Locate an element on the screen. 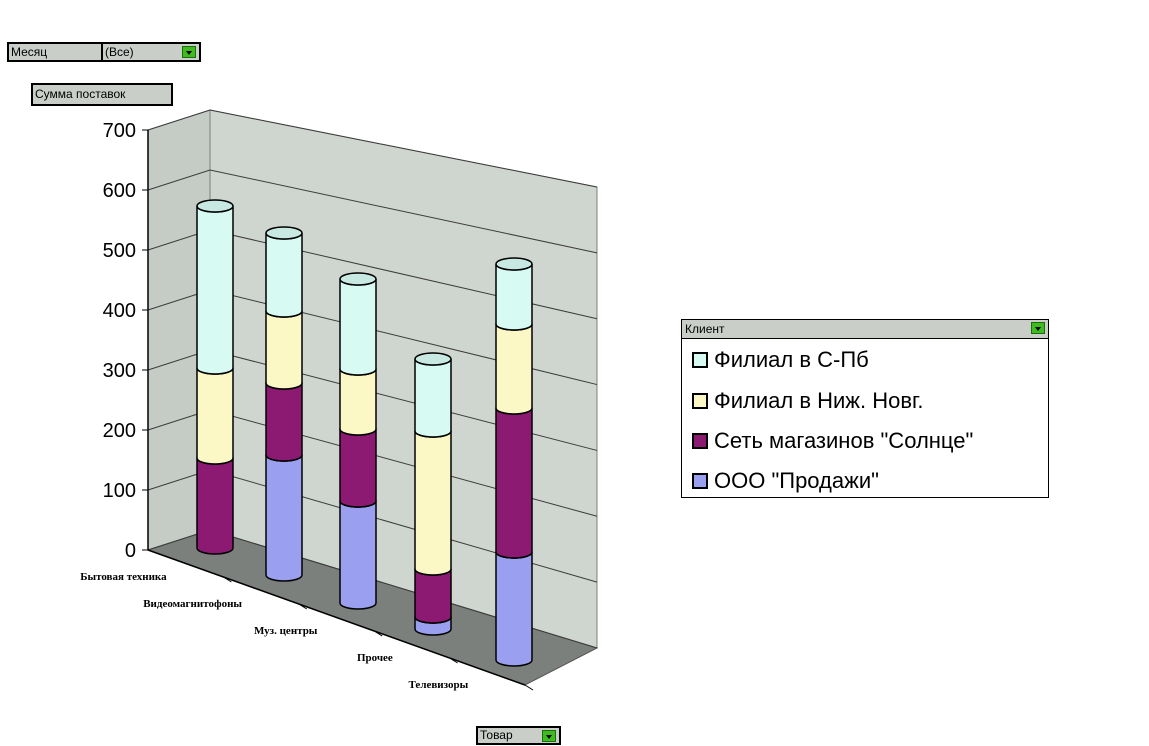  x-tick-label: Телевизоры is located at coordinates (439, 685).